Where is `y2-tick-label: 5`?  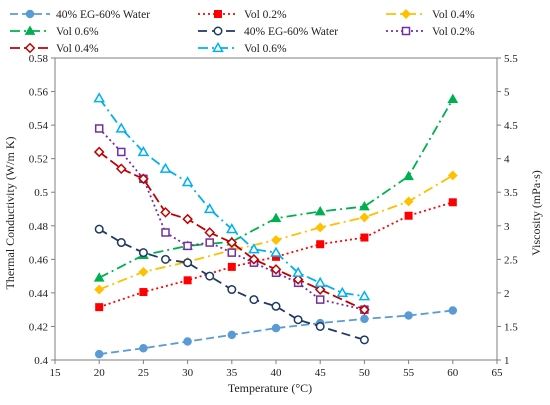
y2-tick-label: 5 is located at coordinates (507, 93).